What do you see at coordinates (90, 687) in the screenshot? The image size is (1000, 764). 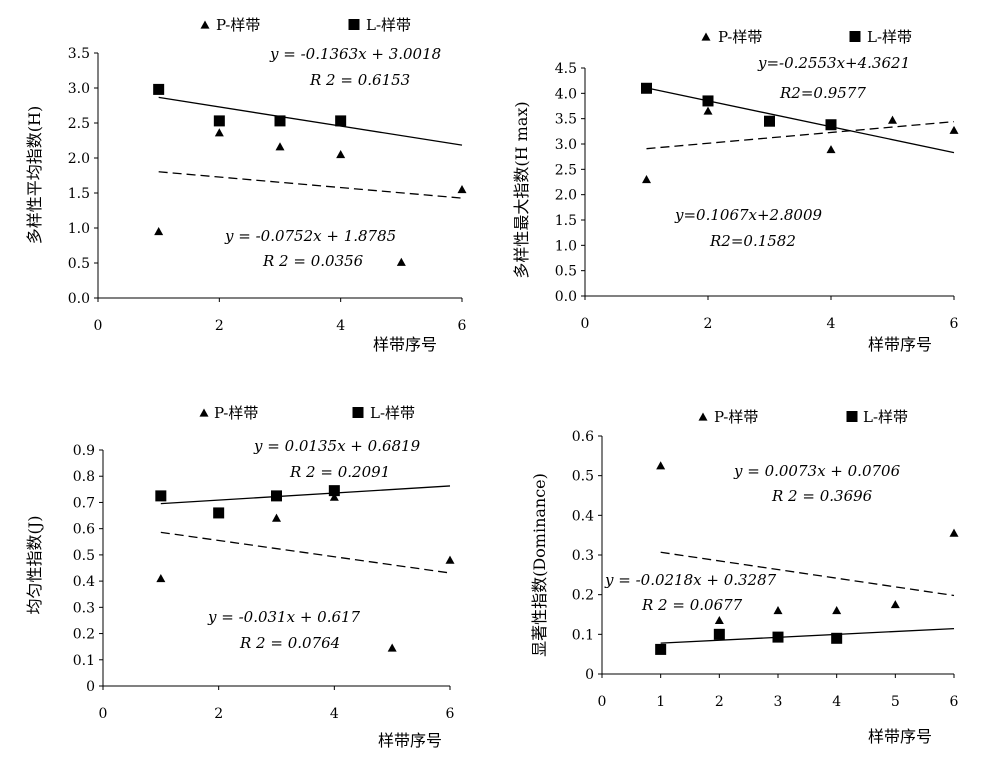 I see `y-tick-label: 0` at bounding box center [90, 687].